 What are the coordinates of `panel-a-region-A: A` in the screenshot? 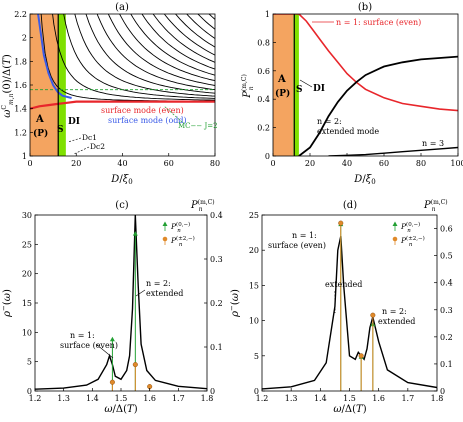 It's located at (39, 119).